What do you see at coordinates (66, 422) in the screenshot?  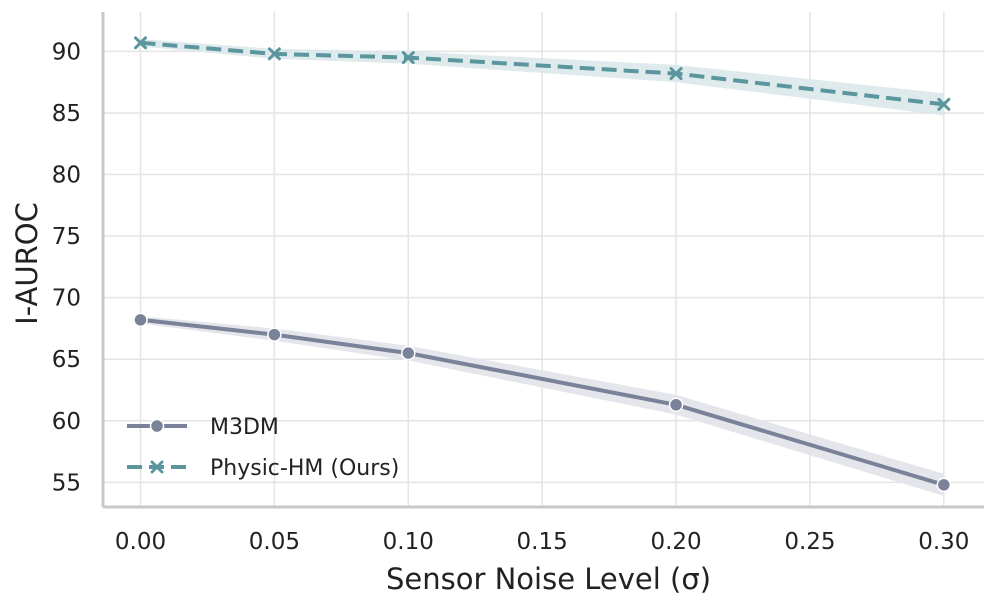 I see `y-tick-label: 60` at bounding box center [66, 422].